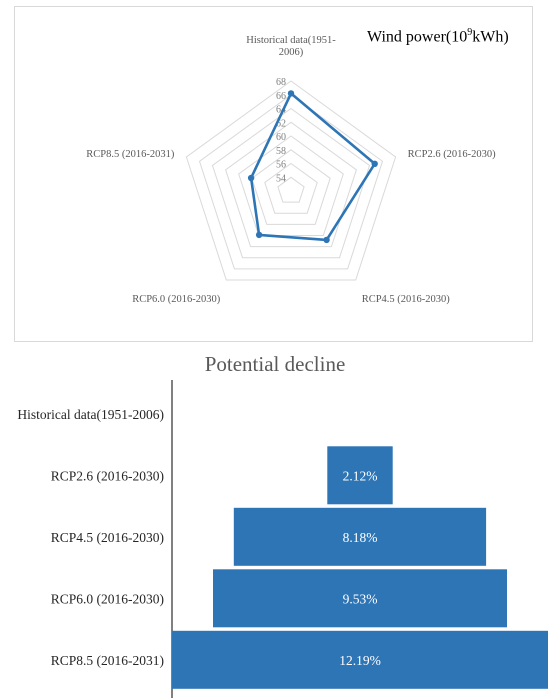 The height and width of the screenshot is (698, 550). What do you see at coordinates (281, 165) in the screenshot?
I see `radar-tick-label: 56` at bounding box center [281, 165].